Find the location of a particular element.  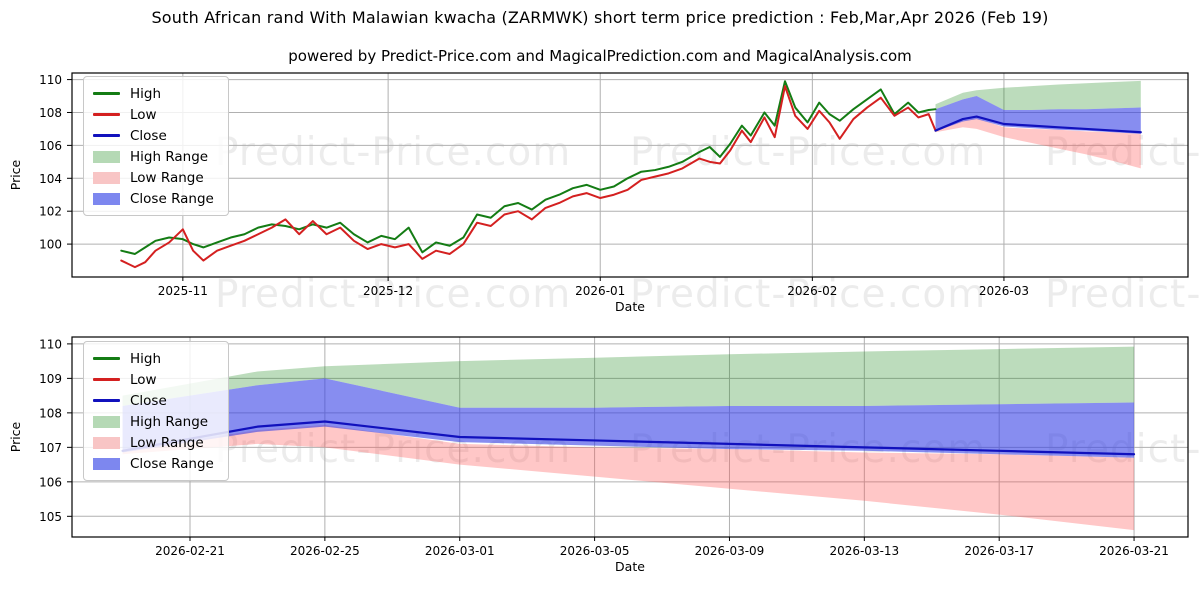

x-tick-label: 2026-03-05 is located at coordinates (595, 551).